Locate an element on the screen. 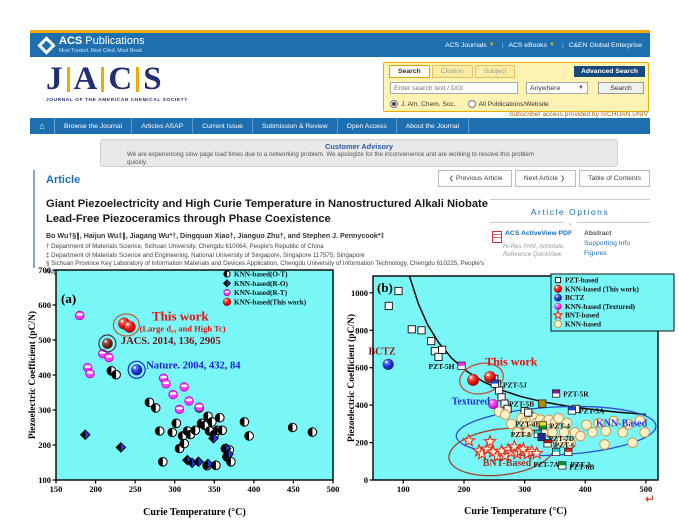 Image resolution: width=679 pixels, height=523 pixels. svg-text: Nature. 2004, 432, 84 is located at coordinates (193, 365).